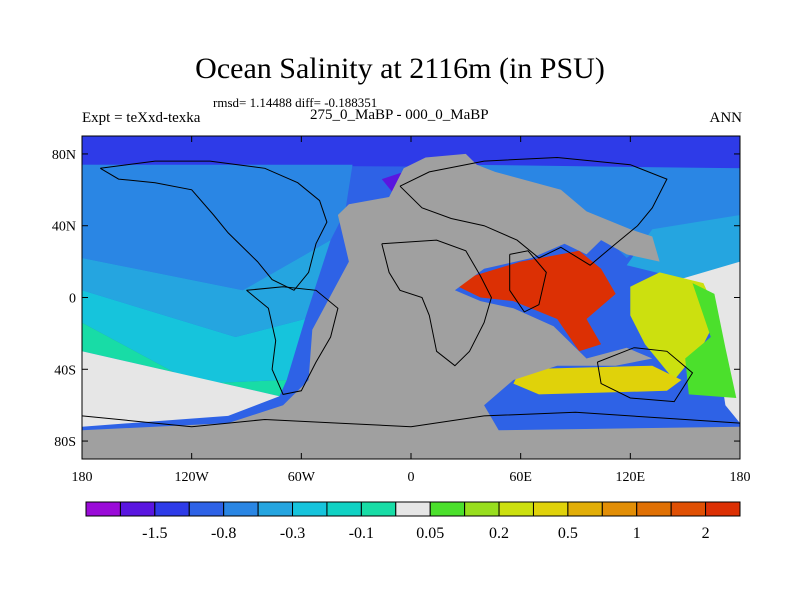 This screenshot has width=800, height=600. What do you see at coordinates (141, 118) in the screenshot?
I see `experiment-label: Expt = teXxd-texka` at bounding box center [141, 118].